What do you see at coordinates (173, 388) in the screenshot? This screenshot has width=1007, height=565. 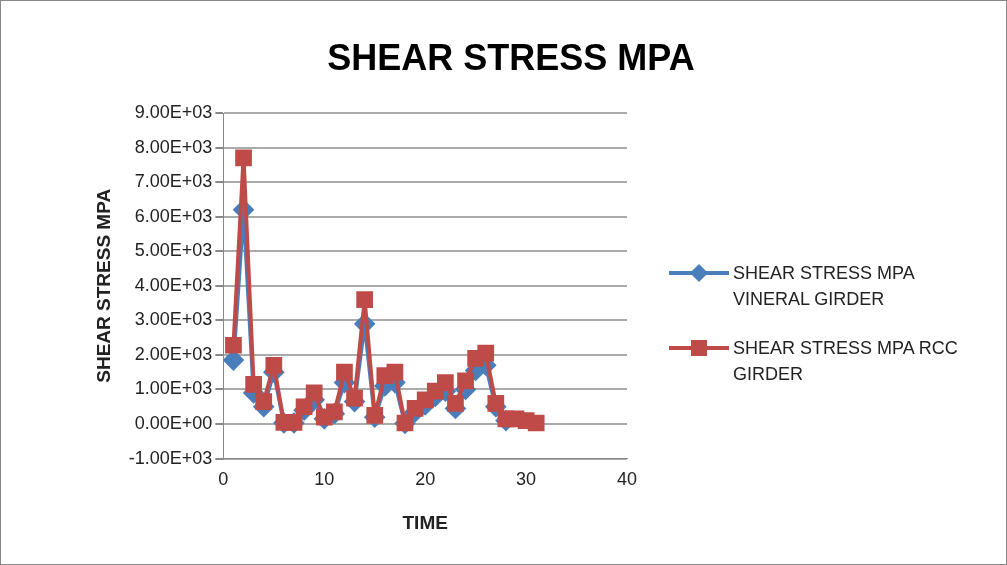 I see `y-tick-label: 1.00E+03` at bounding box center [173, 388].